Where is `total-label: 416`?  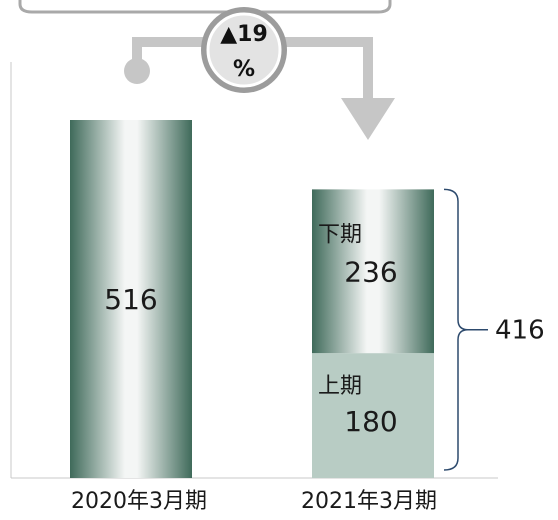 total-label: 416 is located at coordinates (520, 331).